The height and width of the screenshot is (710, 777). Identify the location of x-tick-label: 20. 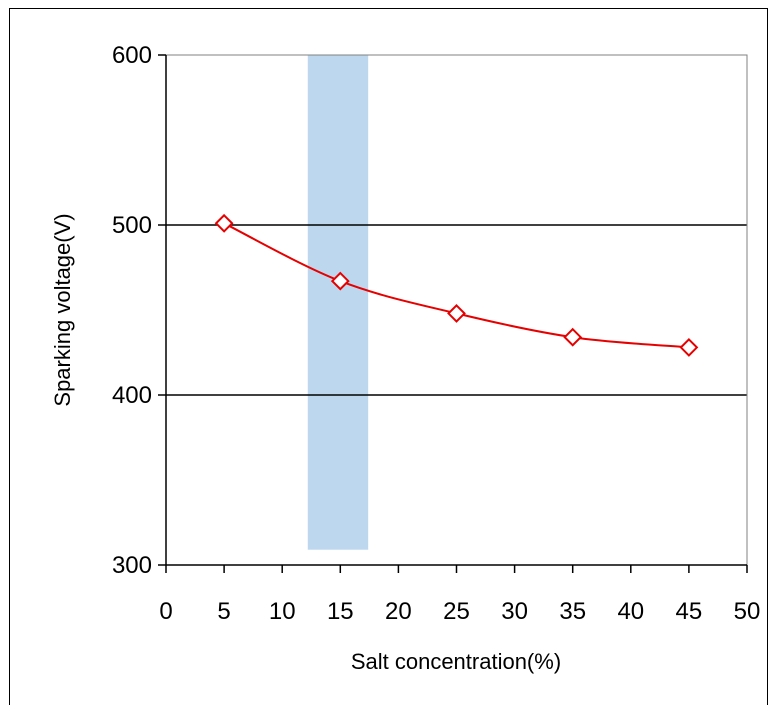
(398, 611).